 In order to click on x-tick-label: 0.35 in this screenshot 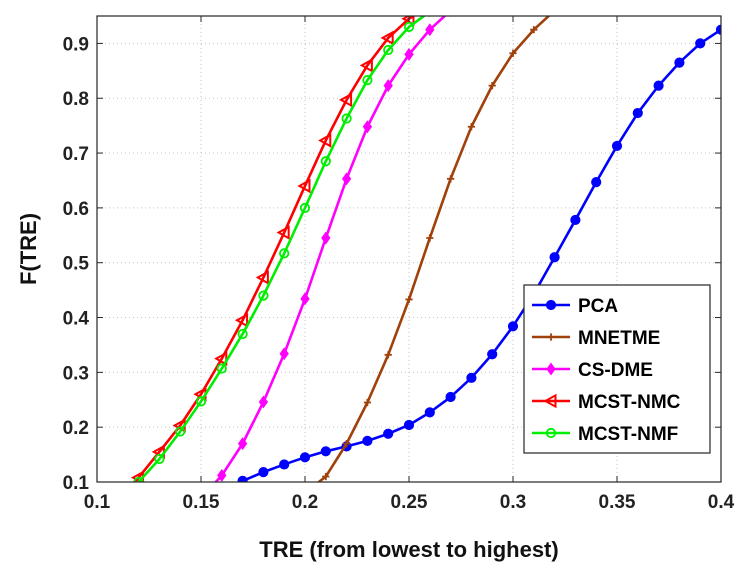, I will do `click(617, 502)`.